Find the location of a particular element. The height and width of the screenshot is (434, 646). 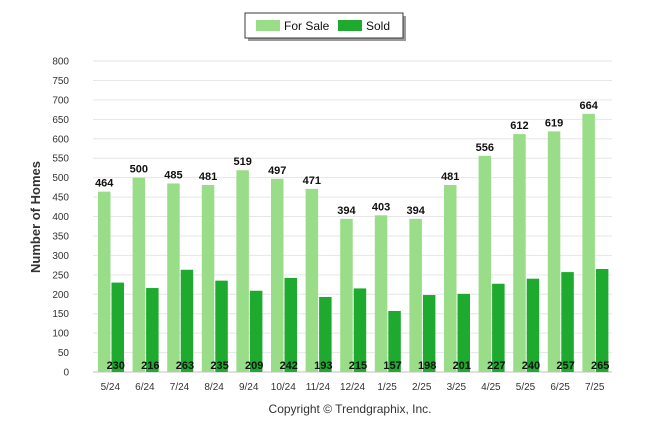

y-tick-label: 550 is located at coordinates (60, 159).